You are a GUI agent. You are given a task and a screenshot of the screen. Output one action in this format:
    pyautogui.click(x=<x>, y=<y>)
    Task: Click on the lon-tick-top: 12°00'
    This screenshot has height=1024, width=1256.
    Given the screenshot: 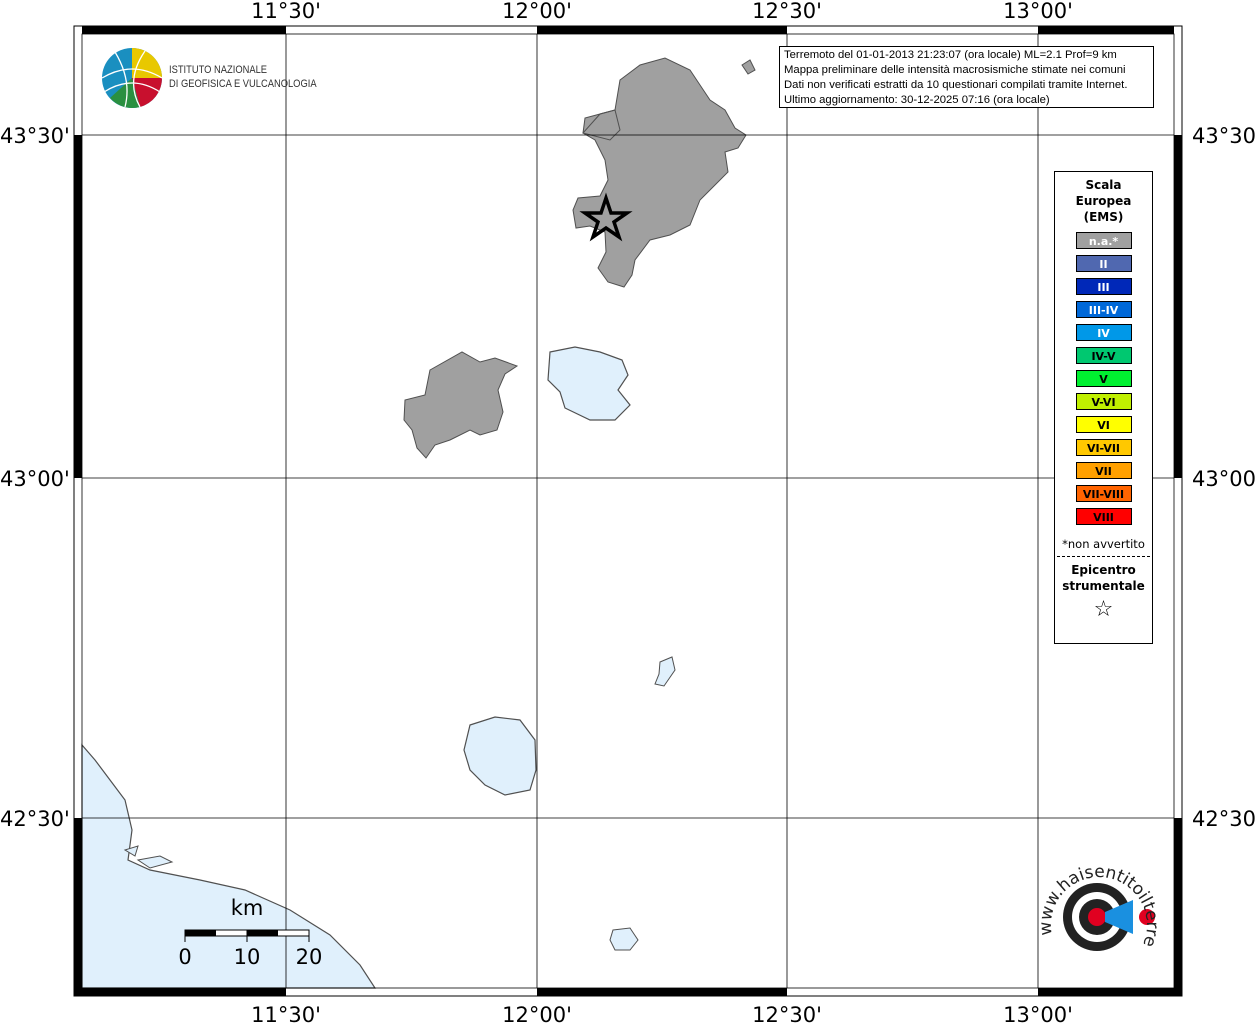 What is the action you would take?
    pyautogui.click(x=537, y=11)
    